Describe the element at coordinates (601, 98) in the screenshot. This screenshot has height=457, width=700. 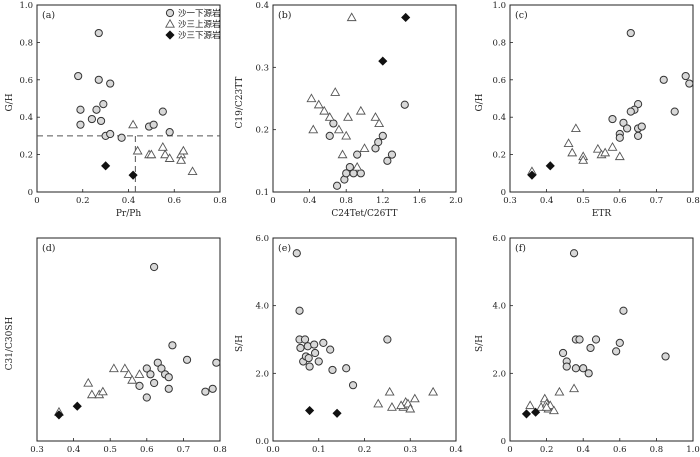
I see `plot-frame` at that location.